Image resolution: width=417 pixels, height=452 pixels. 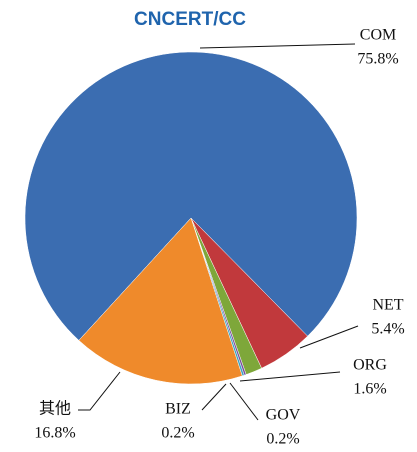 I want to click on category-label: GOV, so click(x=283, y=415).